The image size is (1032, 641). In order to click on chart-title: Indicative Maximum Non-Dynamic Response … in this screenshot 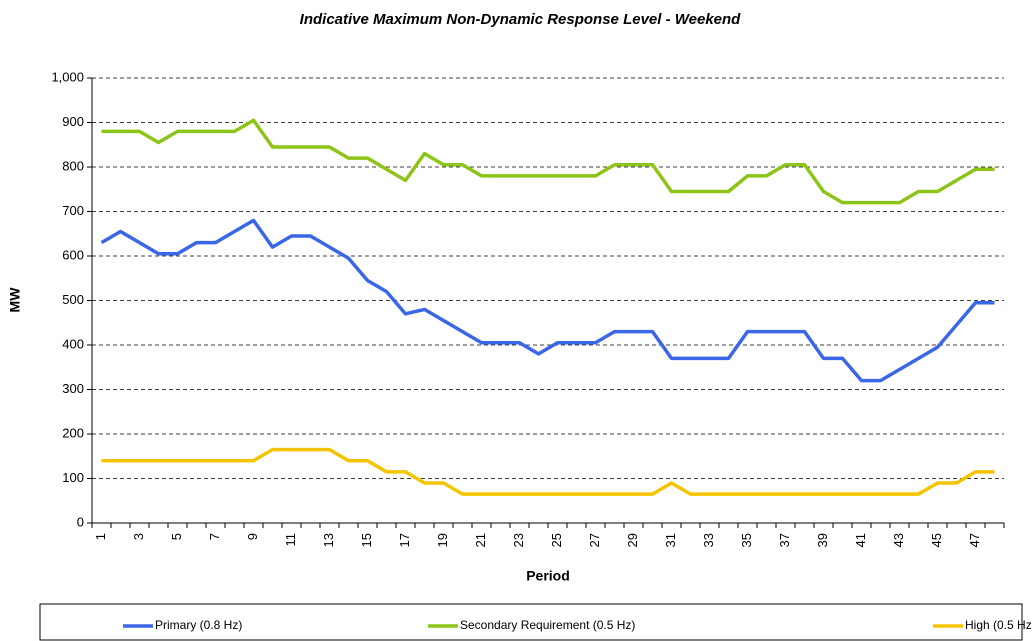, I will do `click(521, 19)`.